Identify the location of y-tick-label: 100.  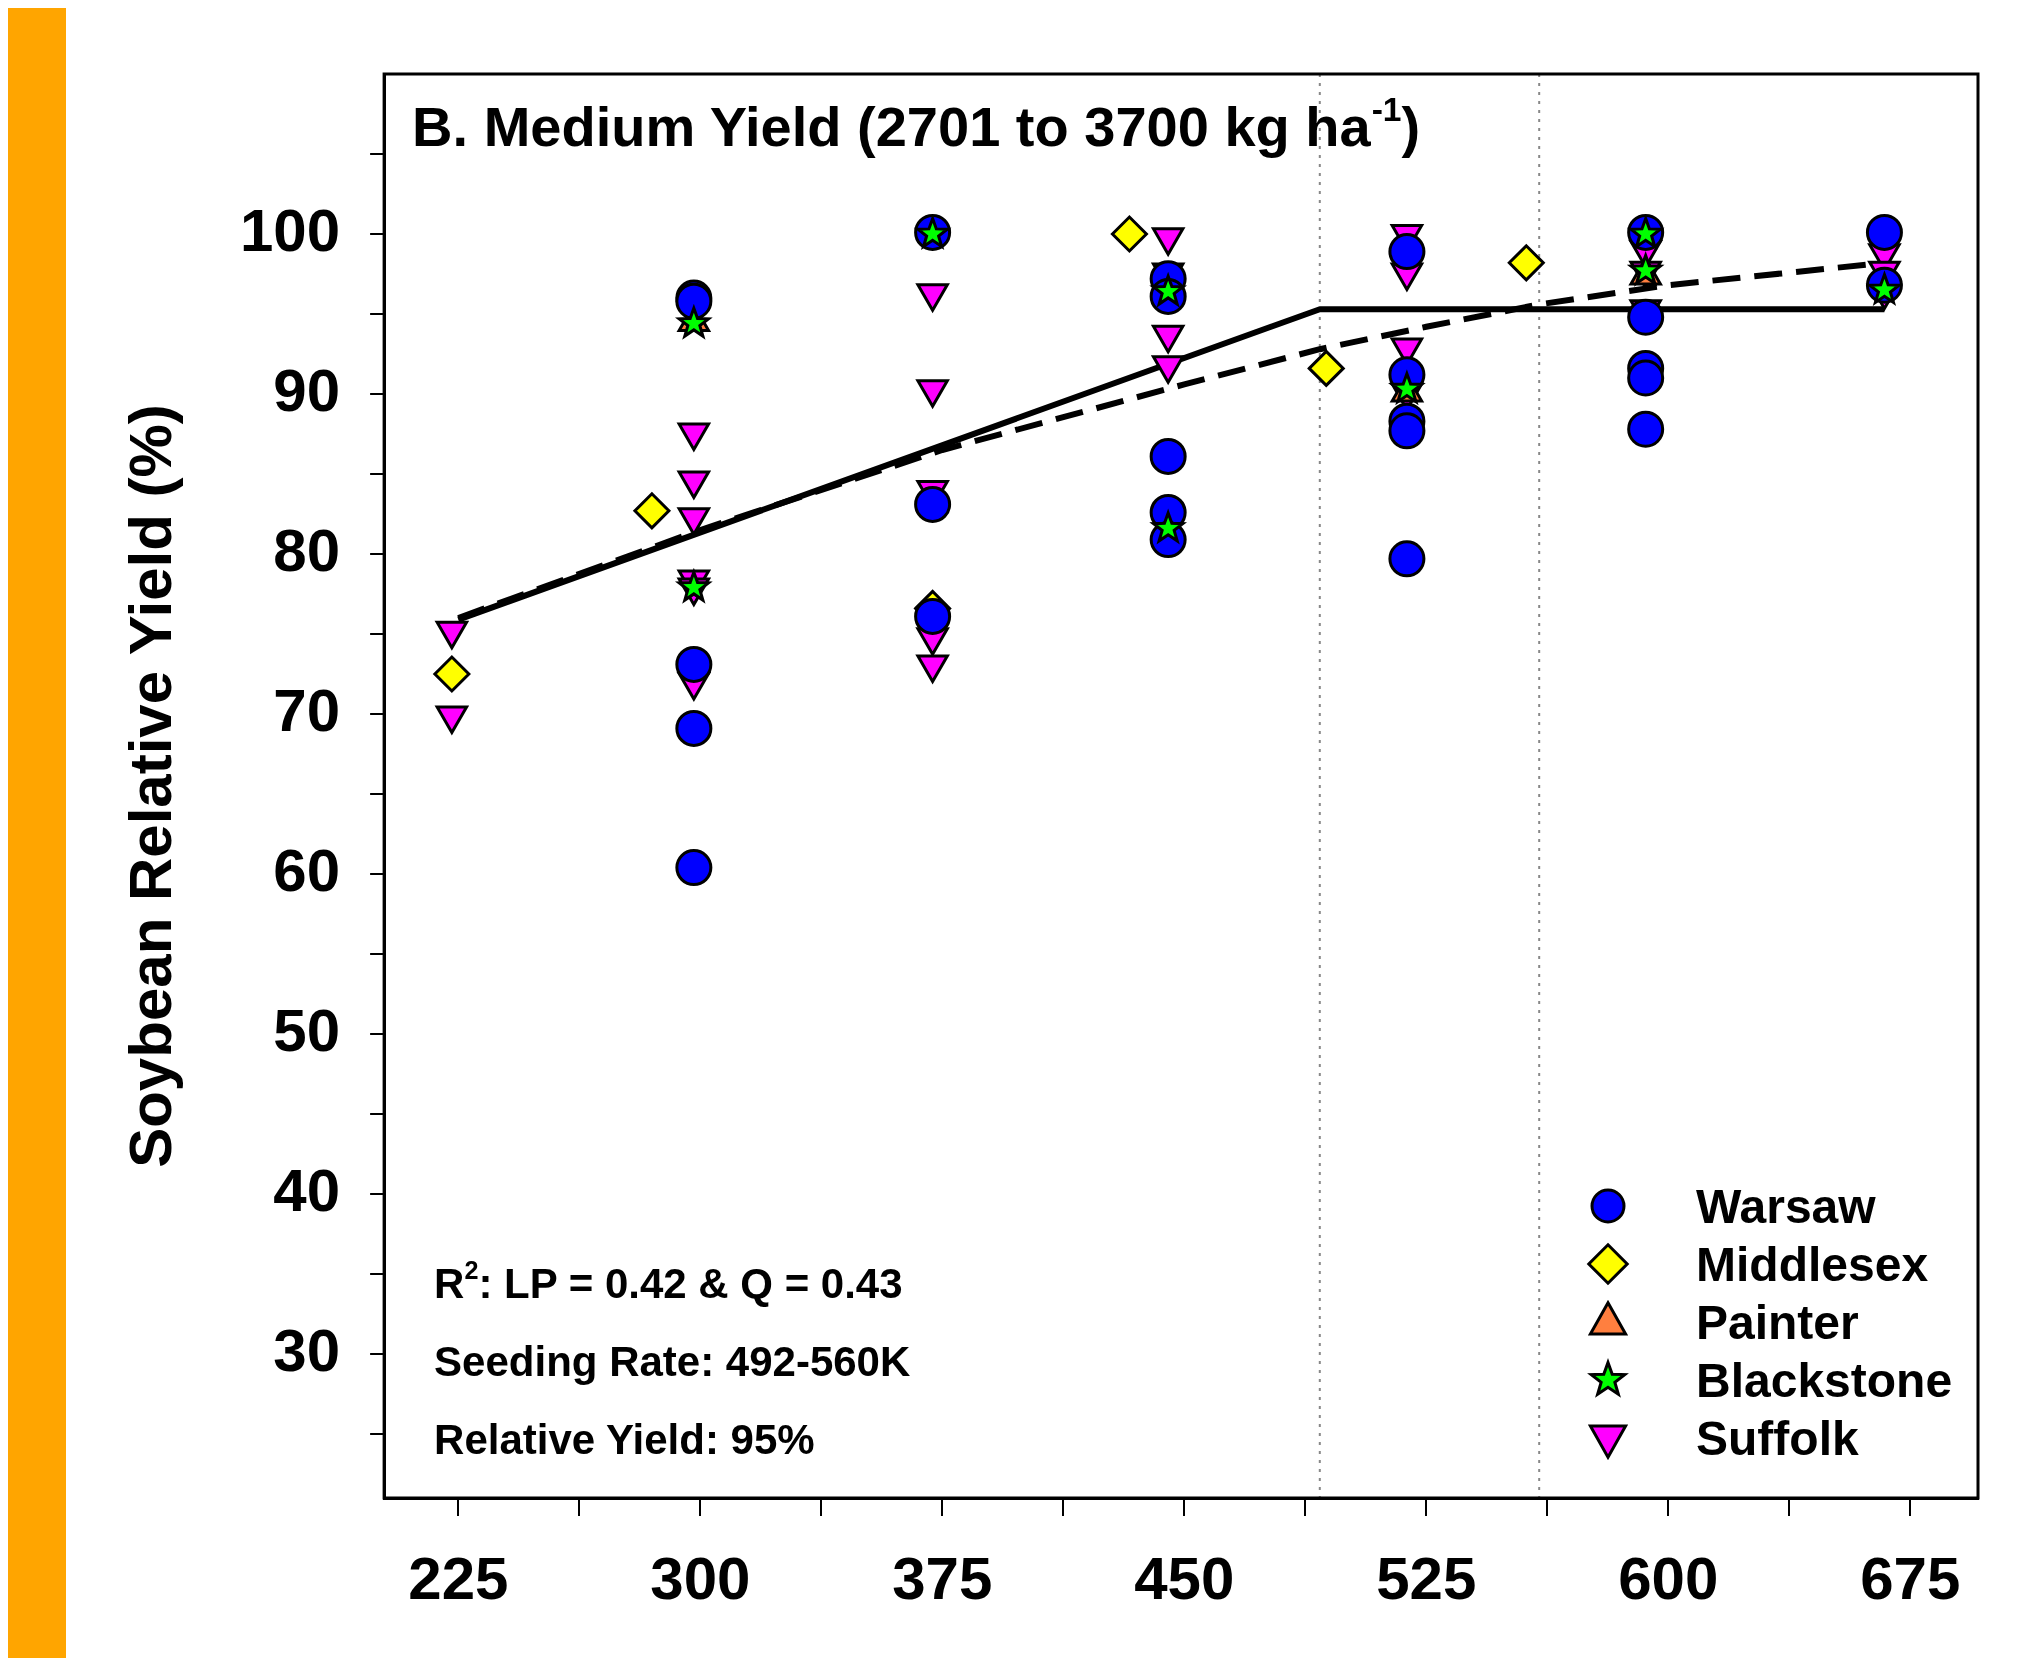
(290, 230).